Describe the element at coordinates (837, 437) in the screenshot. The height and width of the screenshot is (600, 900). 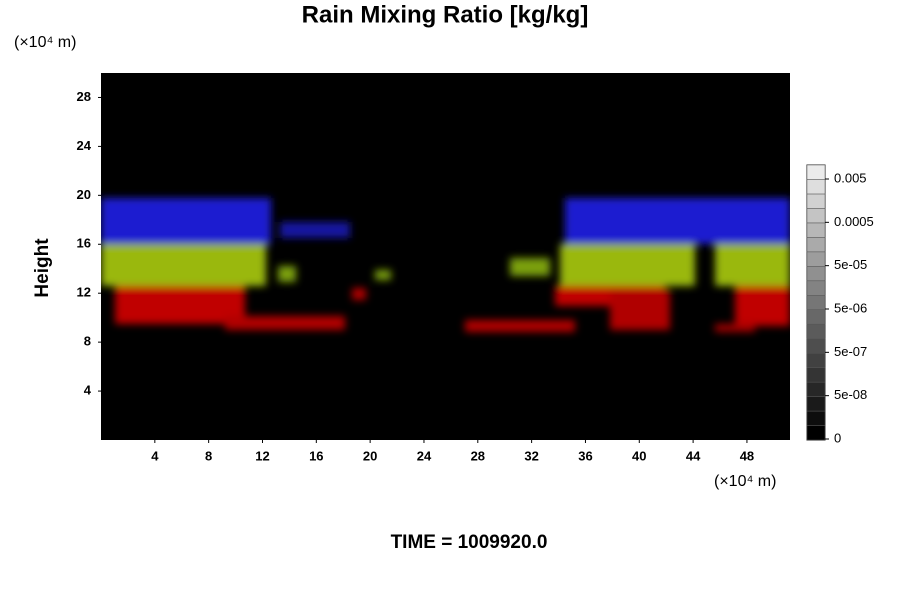
I see `colorbar-tick-label: 0` at that location.